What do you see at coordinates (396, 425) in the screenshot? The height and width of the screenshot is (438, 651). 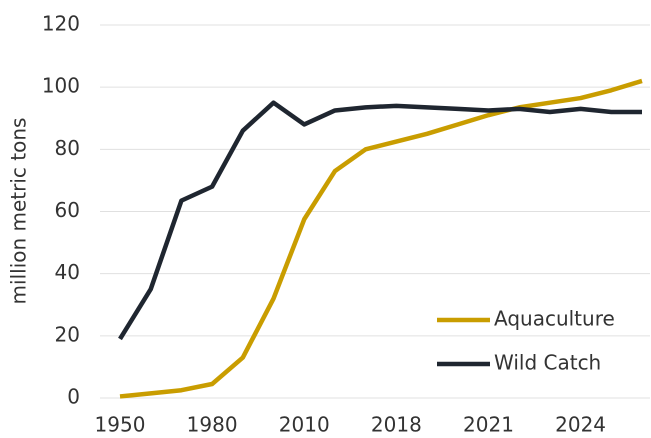 I see `x-tick-label: 2018` at bounding box center [396, 425].